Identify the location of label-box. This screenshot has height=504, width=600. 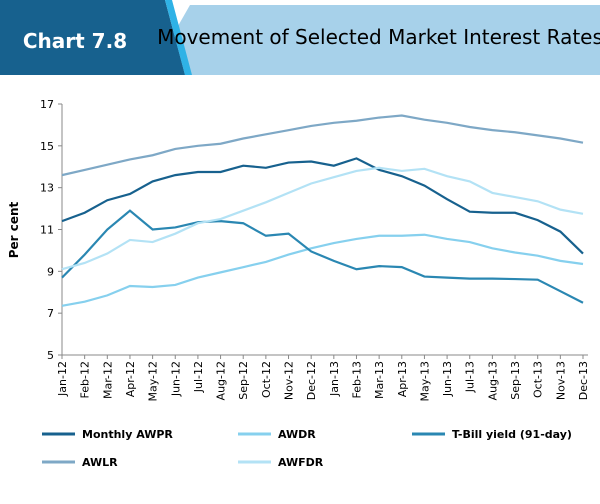
(92, 37).